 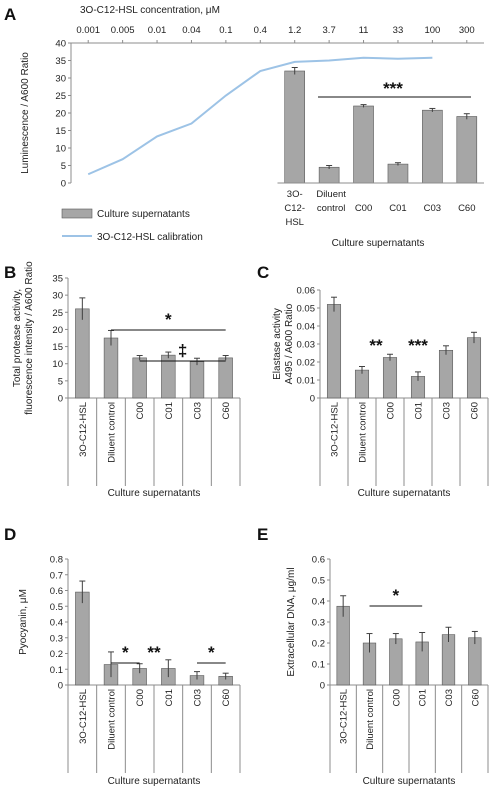 What do you see at coordinates (306, 381) in the screenshot?
I see `y-tick-label: 0.01` at bounding box center [306, 381].